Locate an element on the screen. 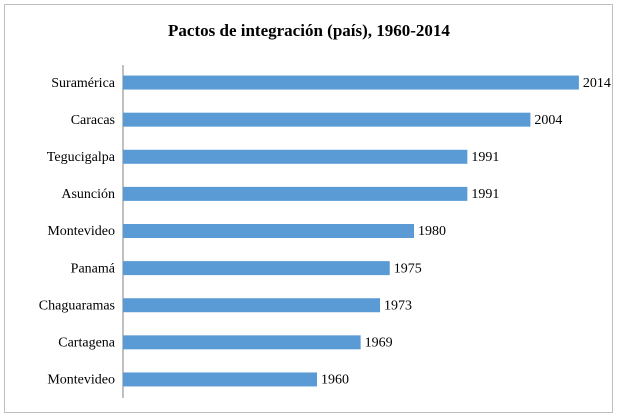 This screenshot has height=418, width=618. data-label: 2004 is located at coordinates (548, 120).